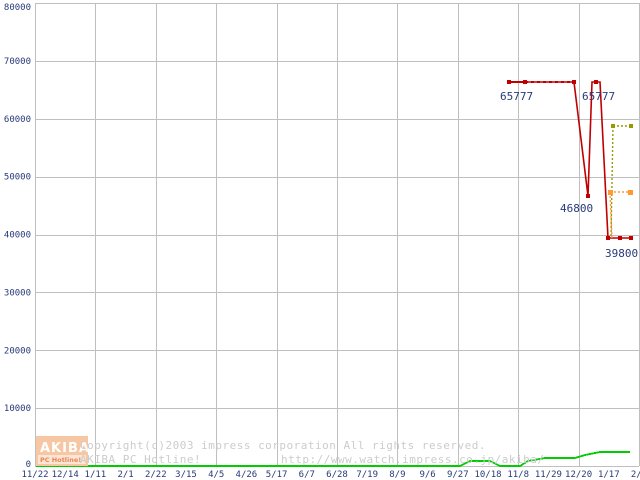 This screenshot has width=640, height=480. I want to click on watermark-title: AKIBA, so click(65, 448).